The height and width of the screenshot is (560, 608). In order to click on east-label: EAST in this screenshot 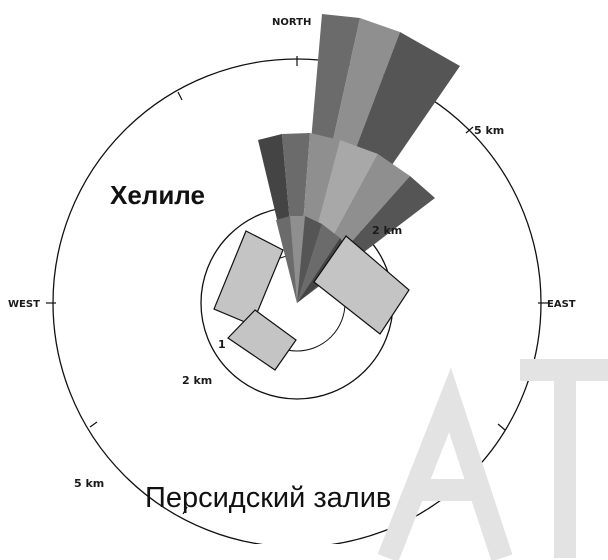, I will do `click(561, 304)`.